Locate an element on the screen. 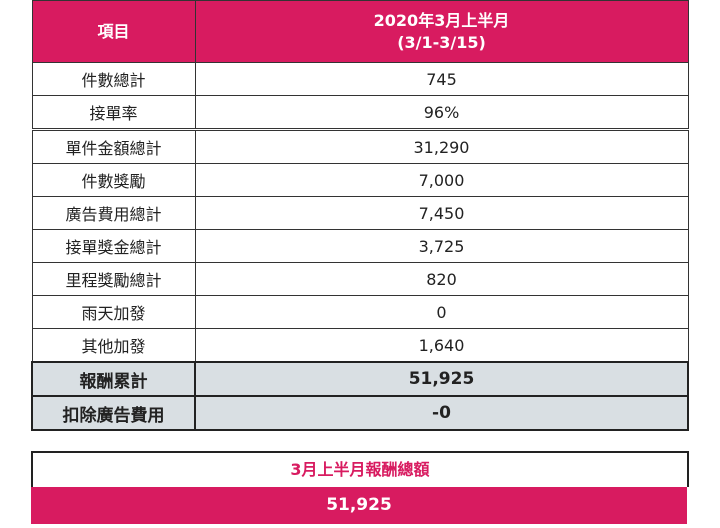 The width and height of the screenshot is (720, 528). row-label: 件數獎勵 is located at coordinates (113, 180).